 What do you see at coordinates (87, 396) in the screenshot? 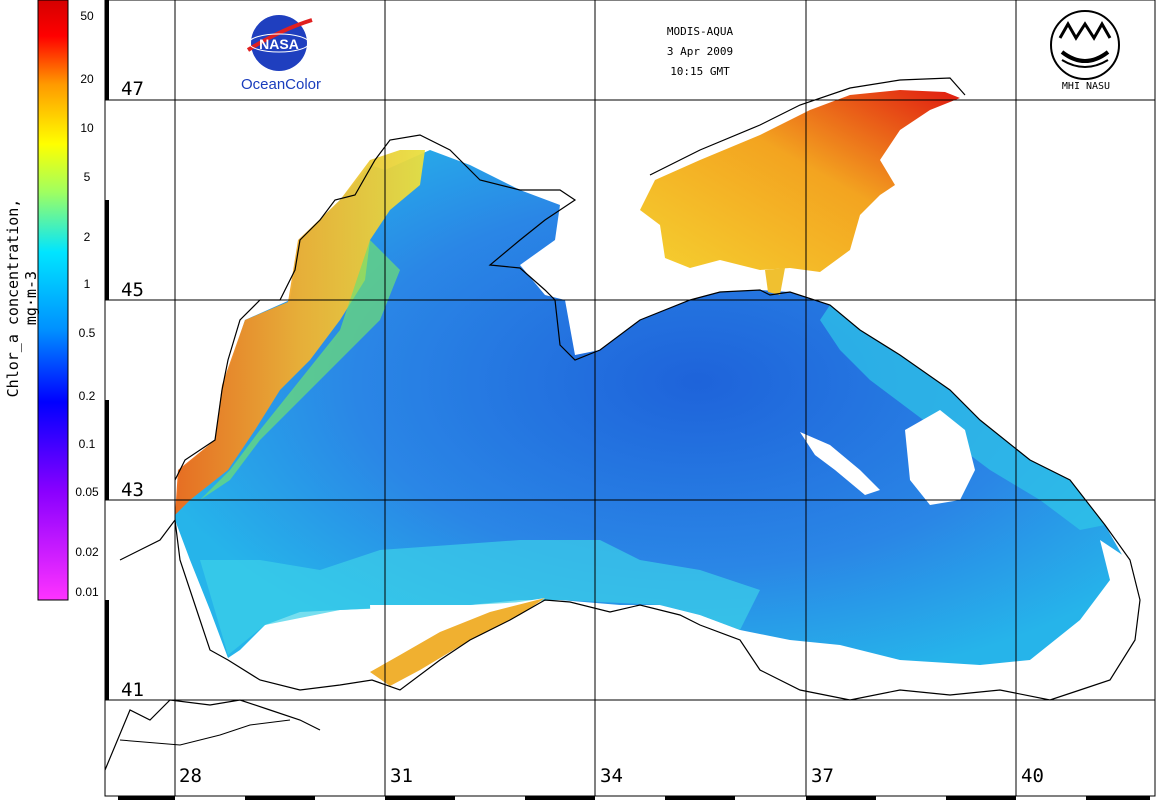
I see `colorbar-tick: 0.2` at bounding box center [87, 396].